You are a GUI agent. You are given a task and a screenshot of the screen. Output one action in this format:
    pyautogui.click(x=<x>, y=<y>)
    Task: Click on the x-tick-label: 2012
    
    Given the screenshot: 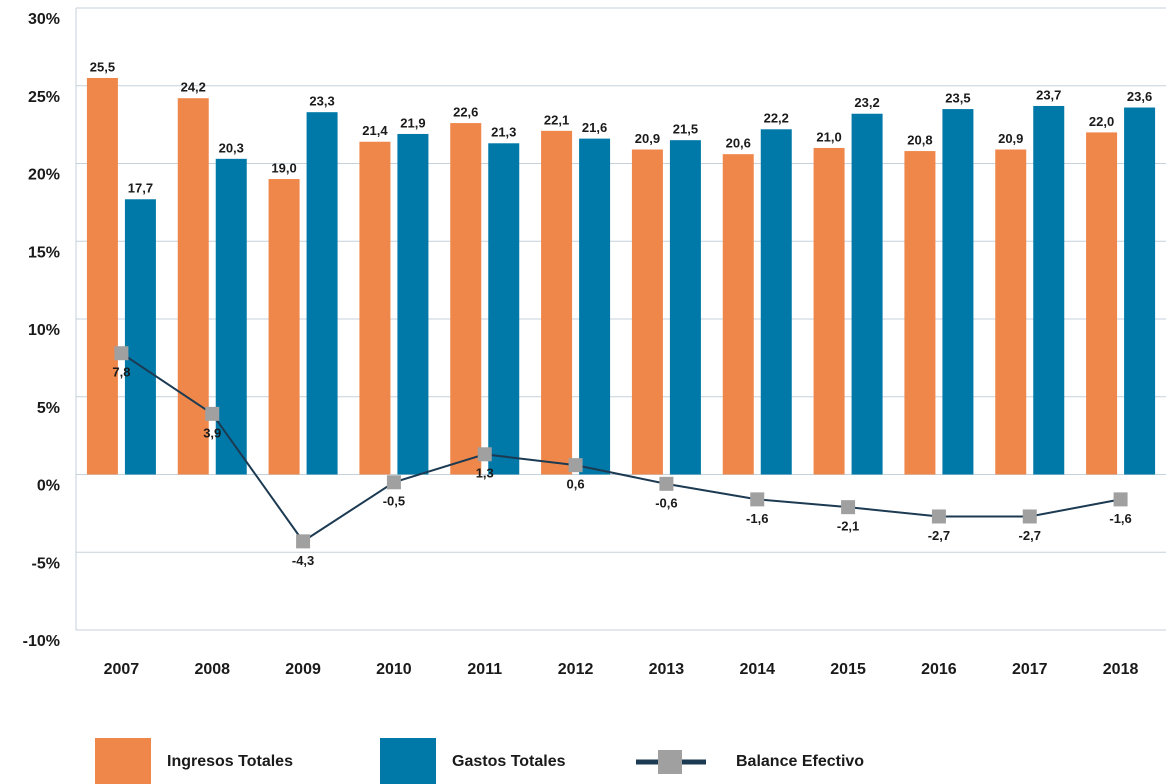 What is the action you would take?
    pyautogui.click(x=576, y=669)
    